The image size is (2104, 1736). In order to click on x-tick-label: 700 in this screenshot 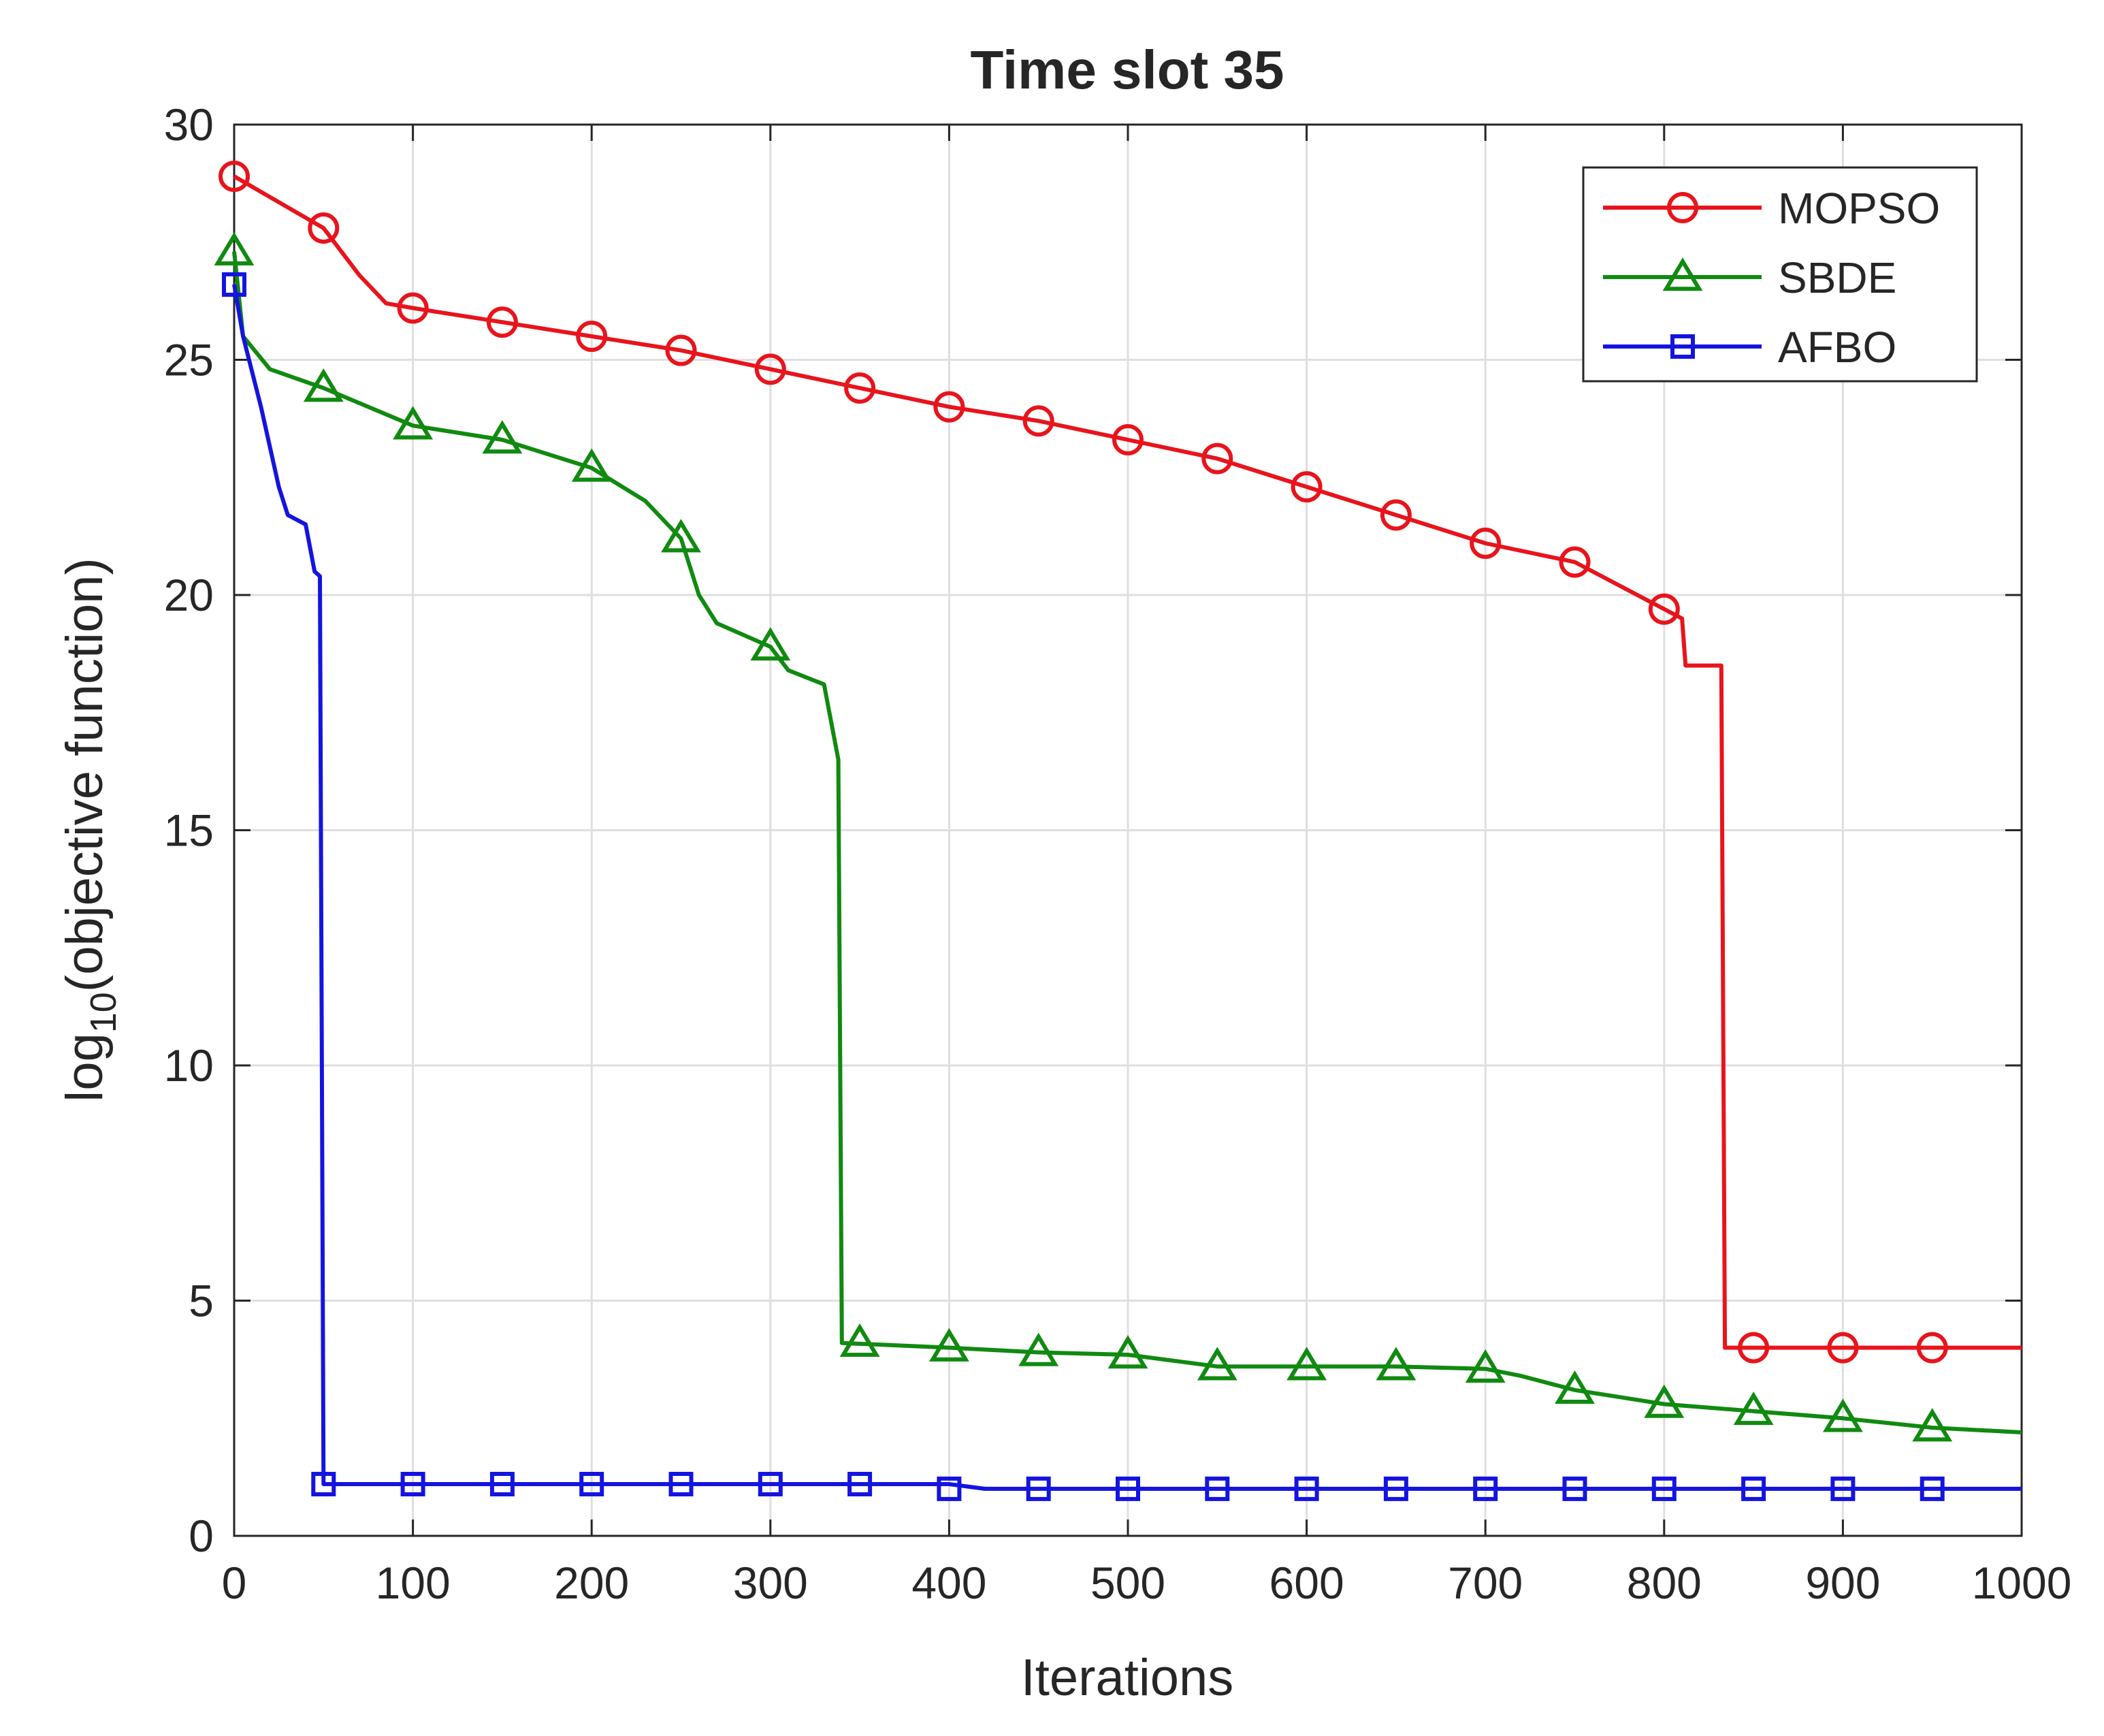, I will do `click(1485, 1583)`.